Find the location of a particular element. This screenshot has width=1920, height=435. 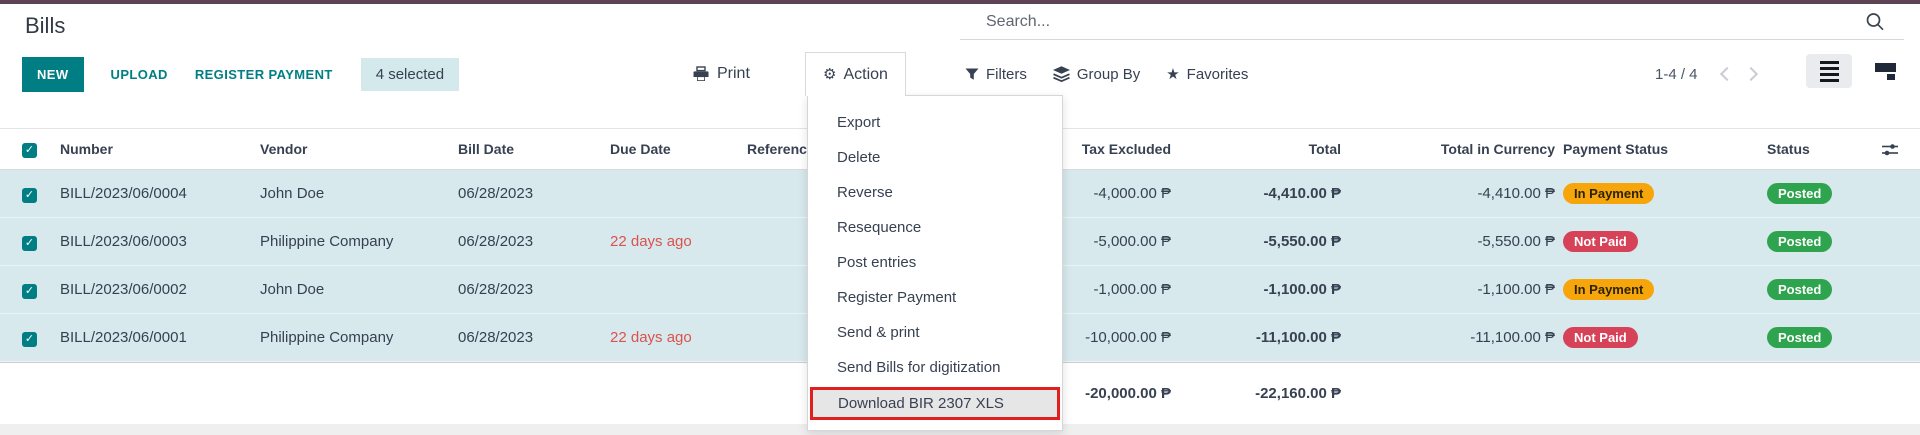

cell-total-in-currency: -1,100.00 ₱ is located at coordinates (1516, 289).